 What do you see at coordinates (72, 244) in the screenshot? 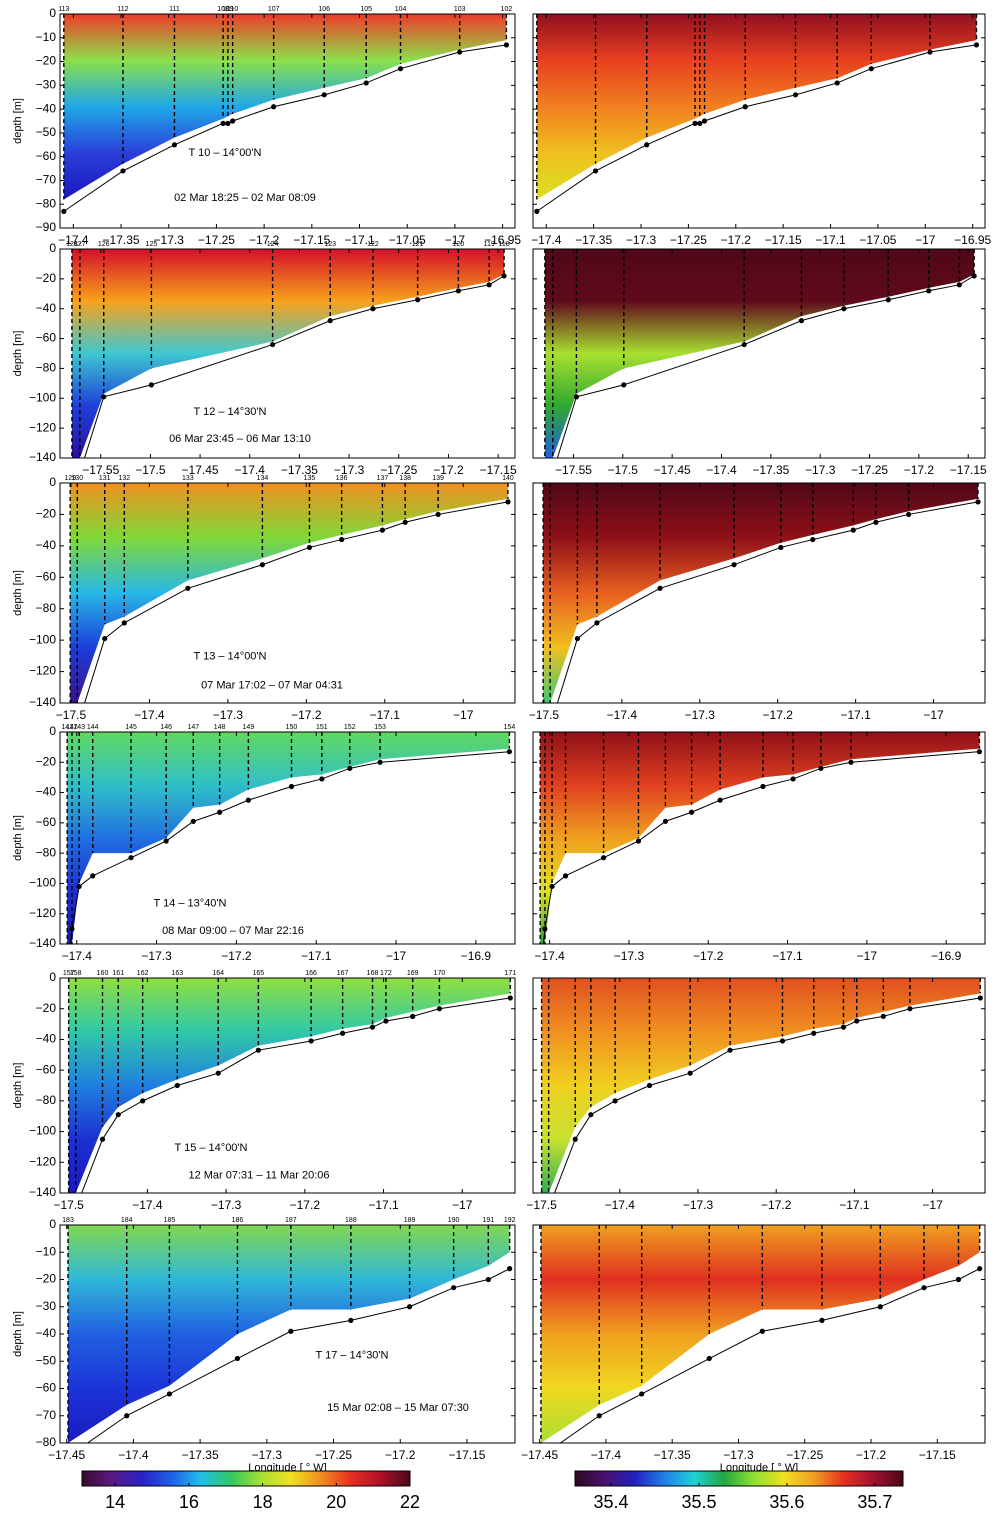
I see `station-label: 128` at bounding box center [72, 244].